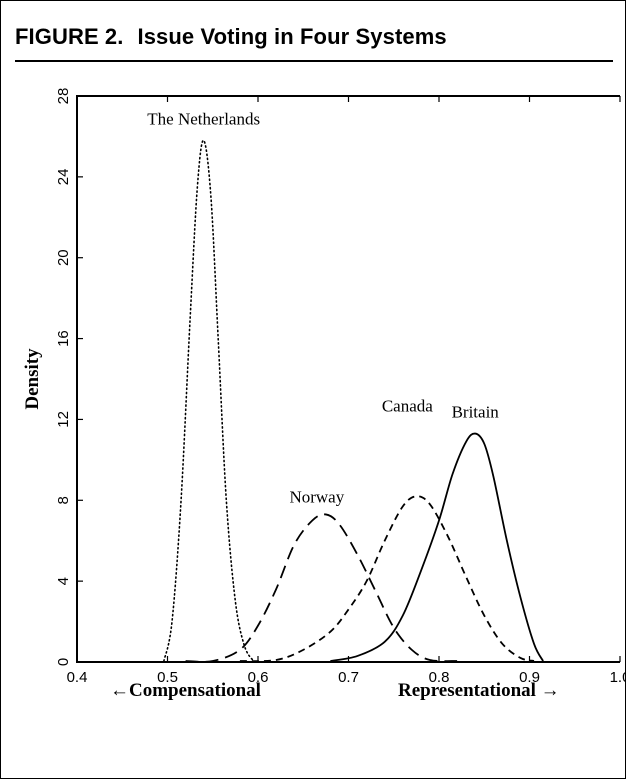  What do you see at coordinates (69, 36) in the screenshot?
I see `figure-label: FIGURE 2.` at bounding box center [69, 36].